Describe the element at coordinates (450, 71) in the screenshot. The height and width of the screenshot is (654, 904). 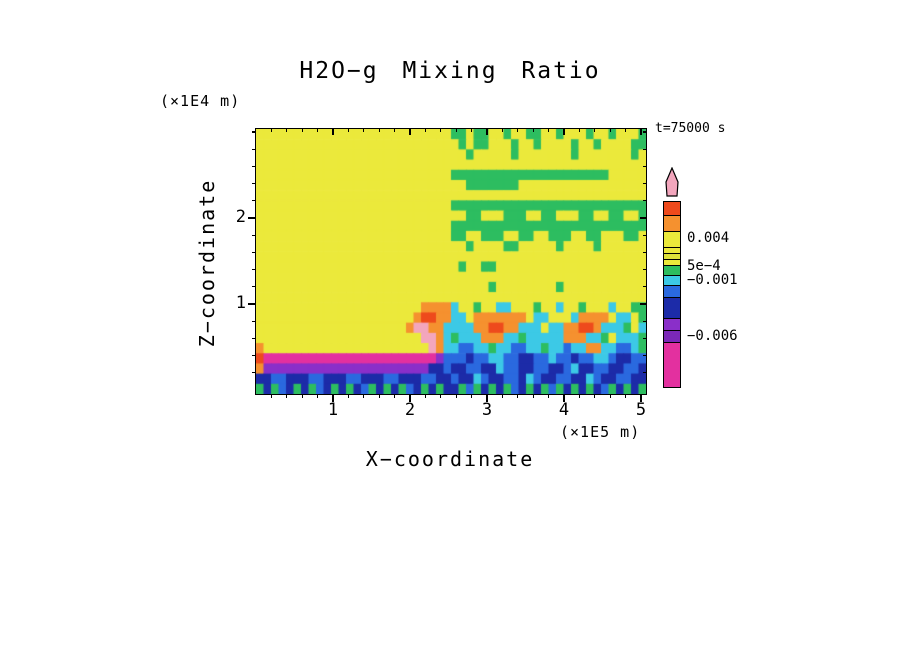
I see `chart-title: H2O−g Mixing Ratio` at that location.